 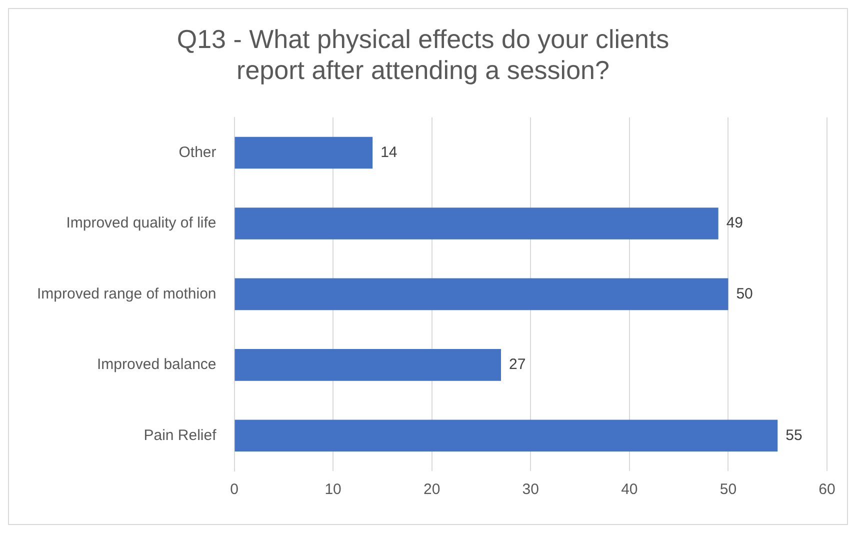 I want to click on data-label: 55, so click(x=794, y=435).